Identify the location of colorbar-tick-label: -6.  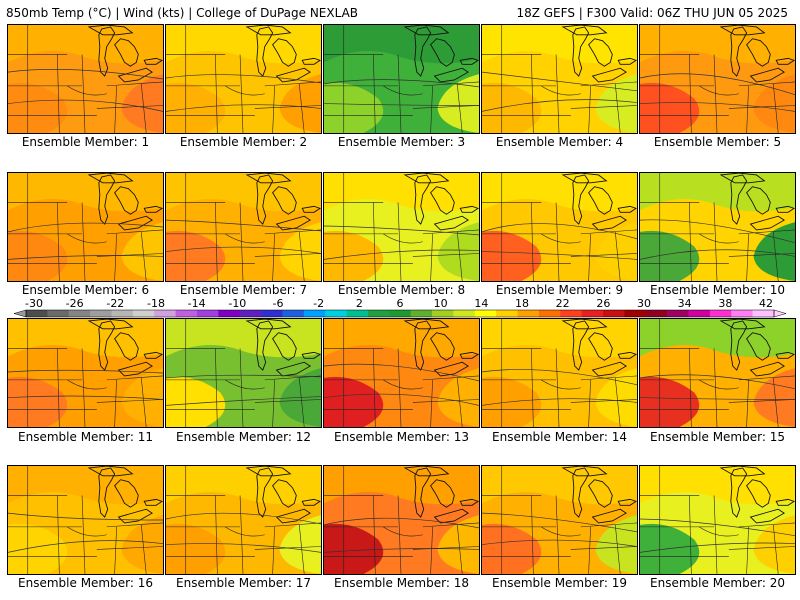
(278, 303).